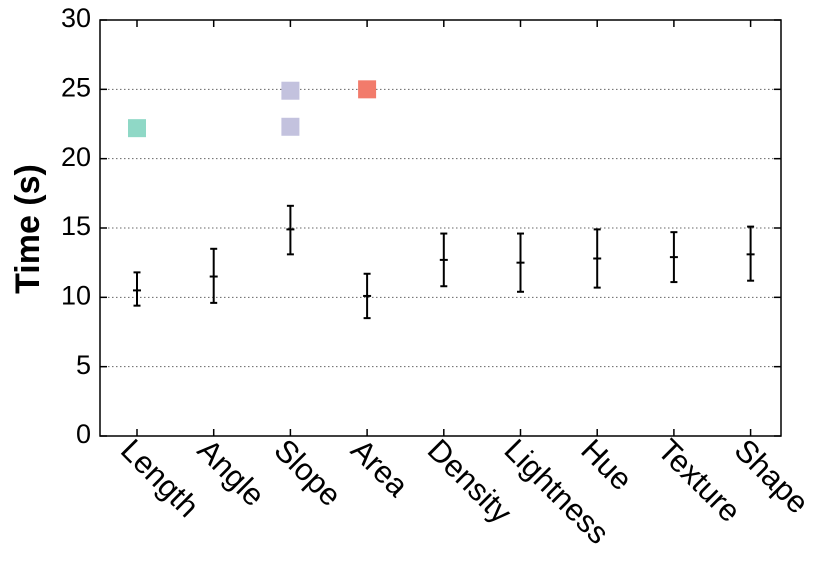 The image size is (830, 580). I want to click on category-label: Length, so click(160, 478).